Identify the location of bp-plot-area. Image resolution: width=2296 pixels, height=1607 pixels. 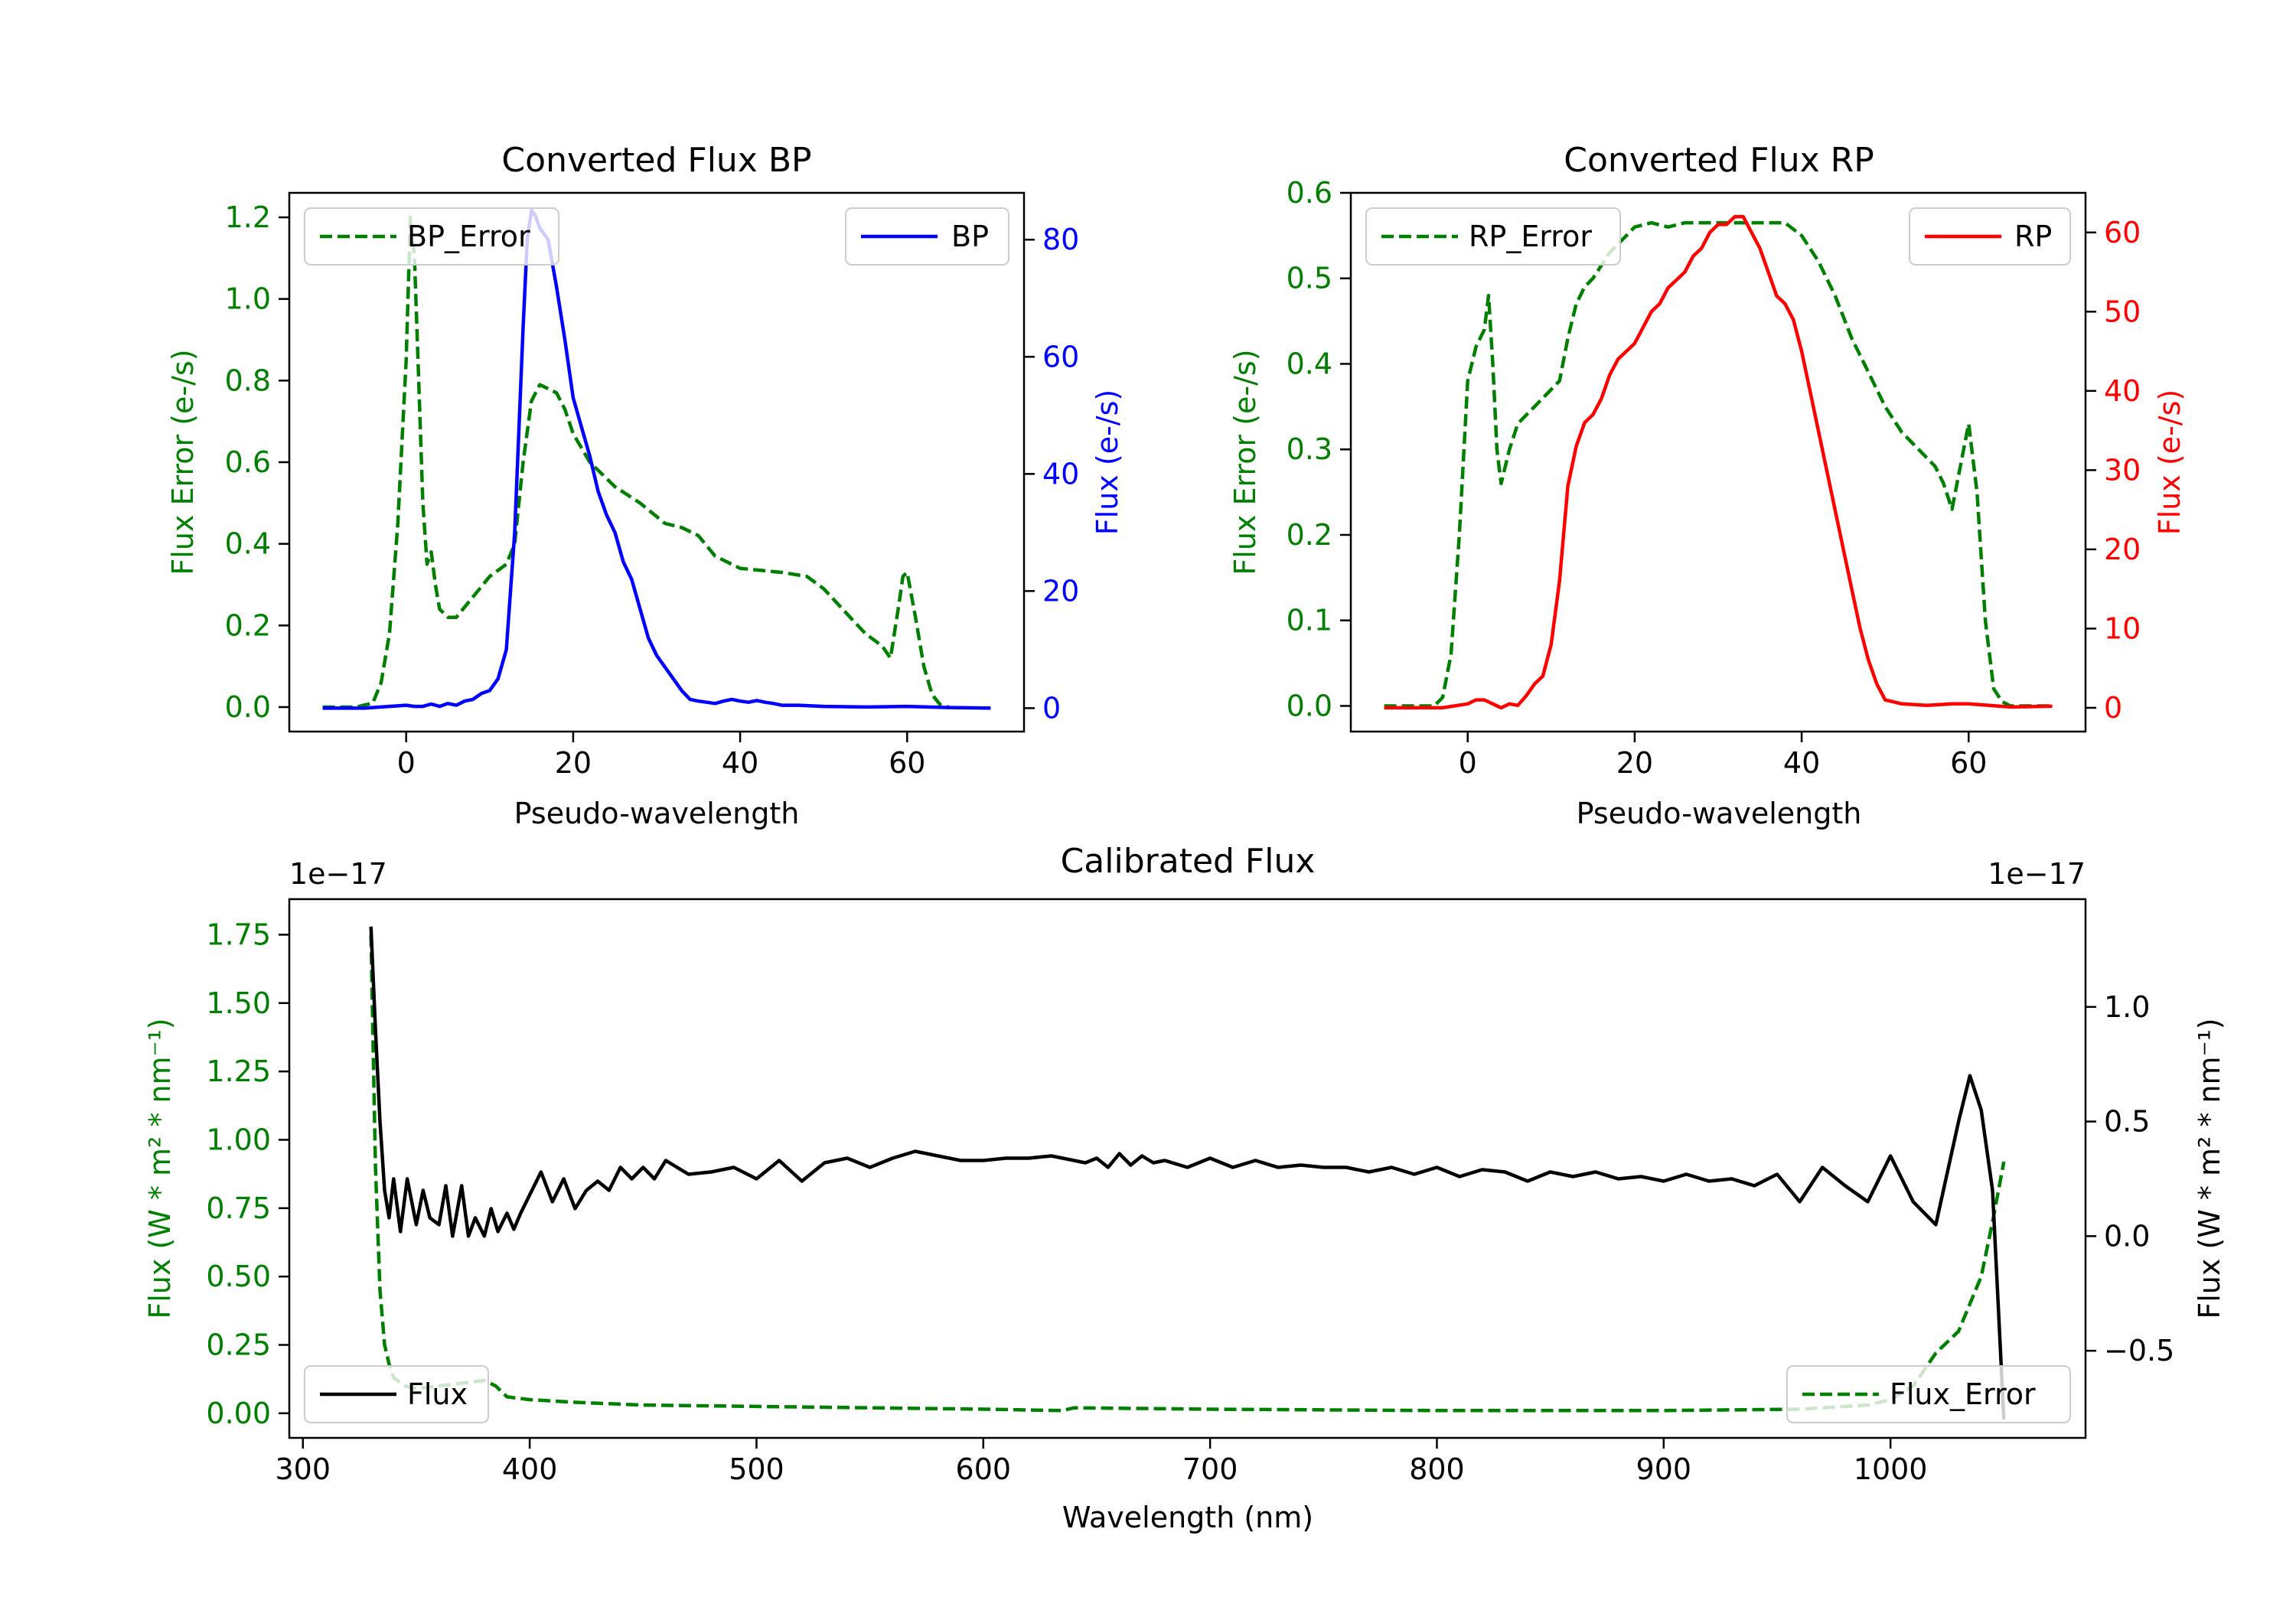
(656, 459).